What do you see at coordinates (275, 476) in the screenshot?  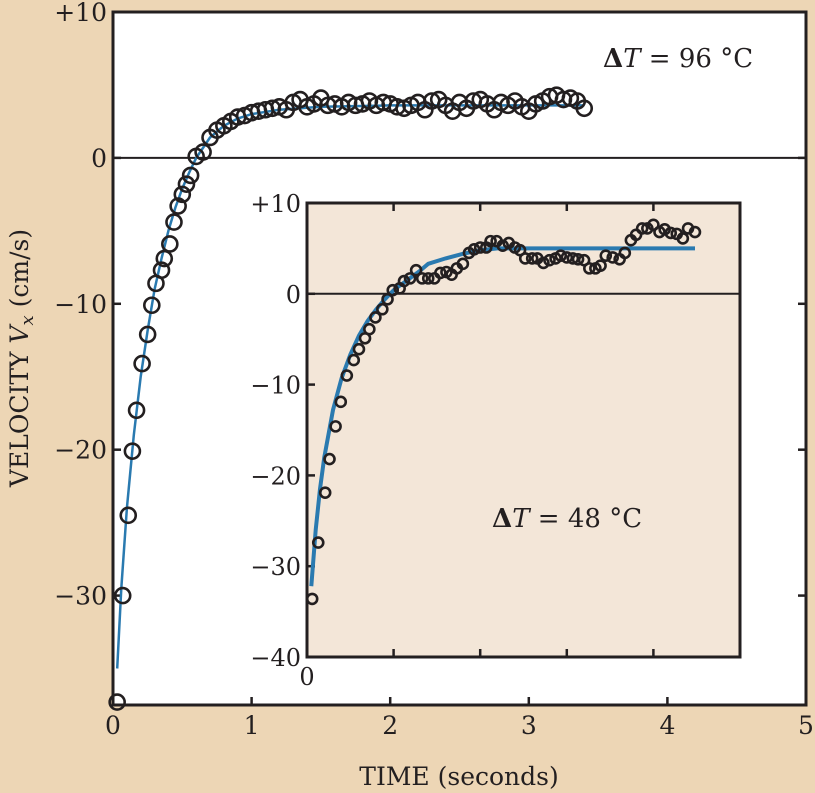 I see `inset-y-tick-label: −20` at bounding box center [275, 476].